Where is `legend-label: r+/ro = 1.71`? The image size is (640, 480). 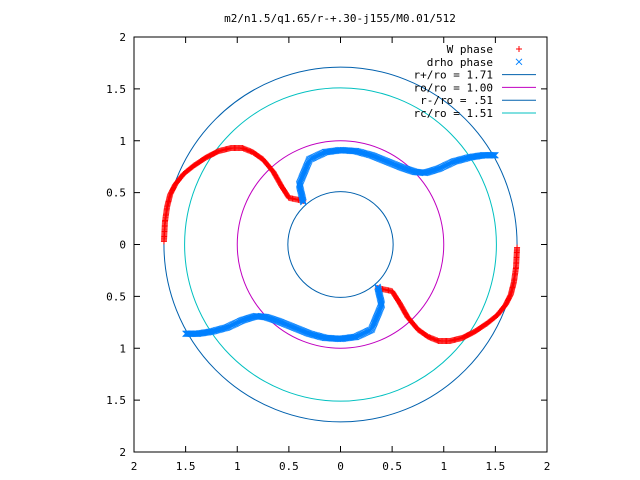 legend-label: r+/ro = 1.71 is located at coordinates (453, 75).